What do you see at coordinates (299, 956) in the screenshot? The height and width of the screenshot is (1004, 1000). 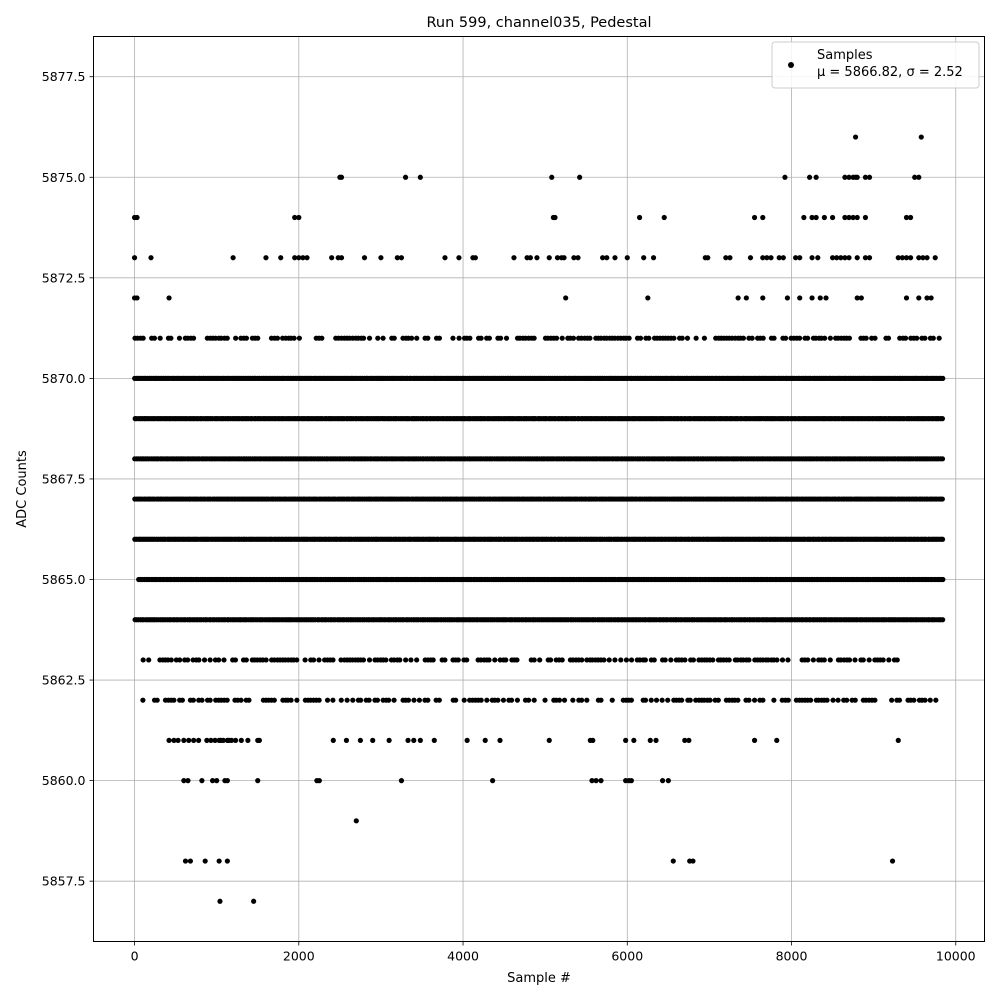 I see `x-tick-label: 2000` at bounding box center [299, 956].